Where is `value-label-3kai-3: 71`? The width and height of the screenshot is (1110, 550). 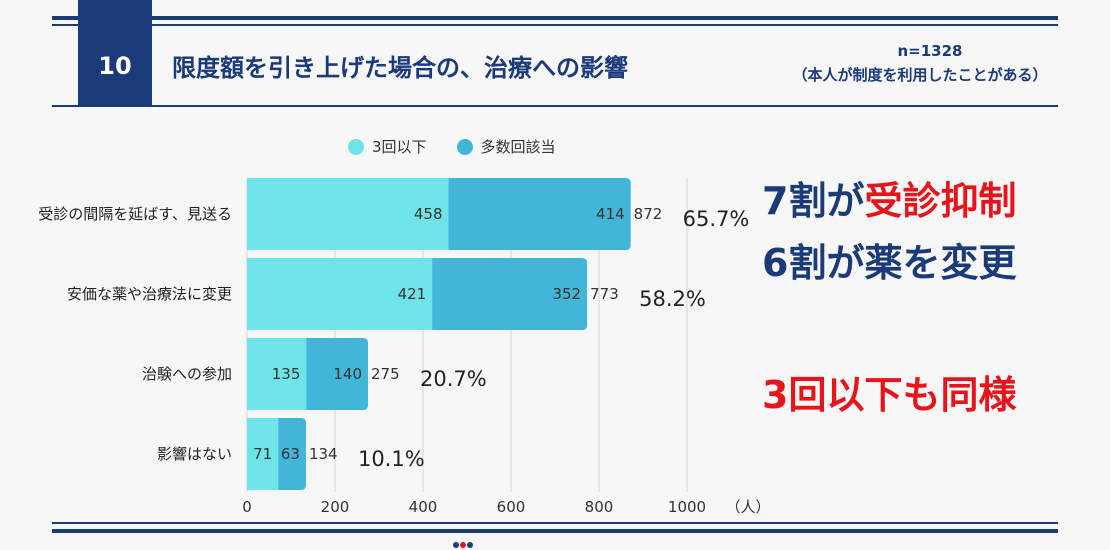
value-label-3kai-3: 71 is located at coordinates (262, 454).